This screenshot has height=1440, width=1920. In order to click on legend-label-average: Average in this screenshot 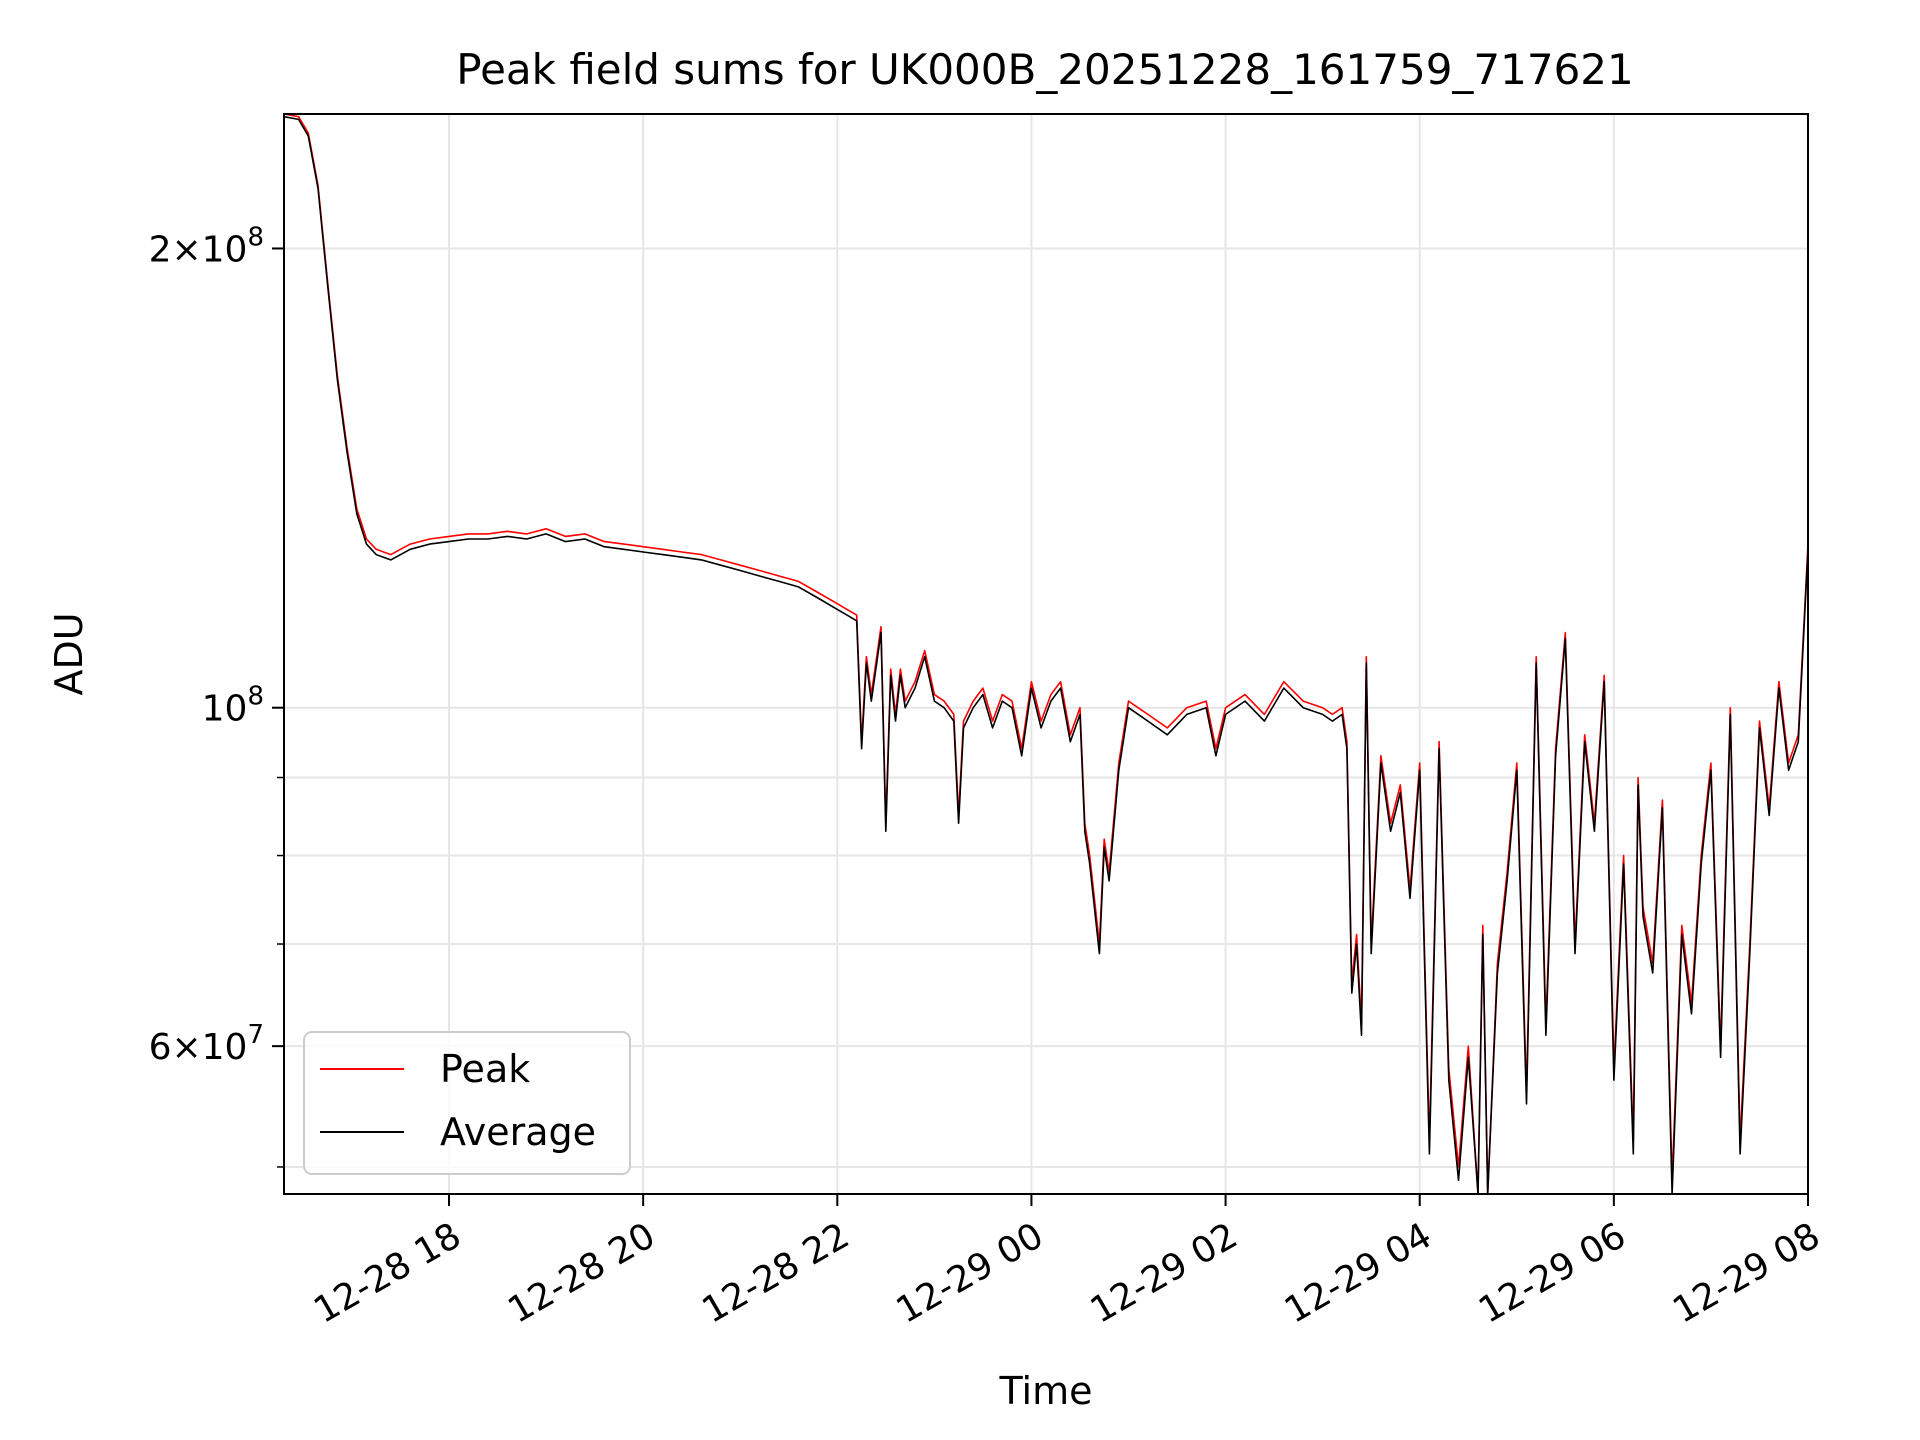, I will do `click(518, 1132)`.